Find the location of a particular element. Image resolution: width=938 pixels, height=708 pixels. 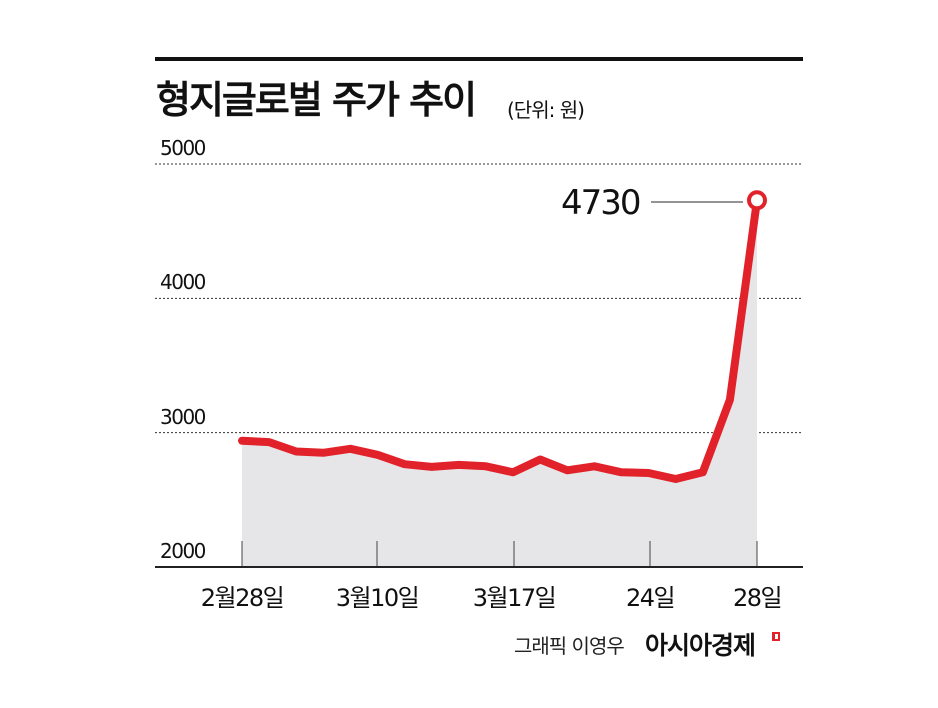

callout-value: 4730 is located at coordinates (601, 203).